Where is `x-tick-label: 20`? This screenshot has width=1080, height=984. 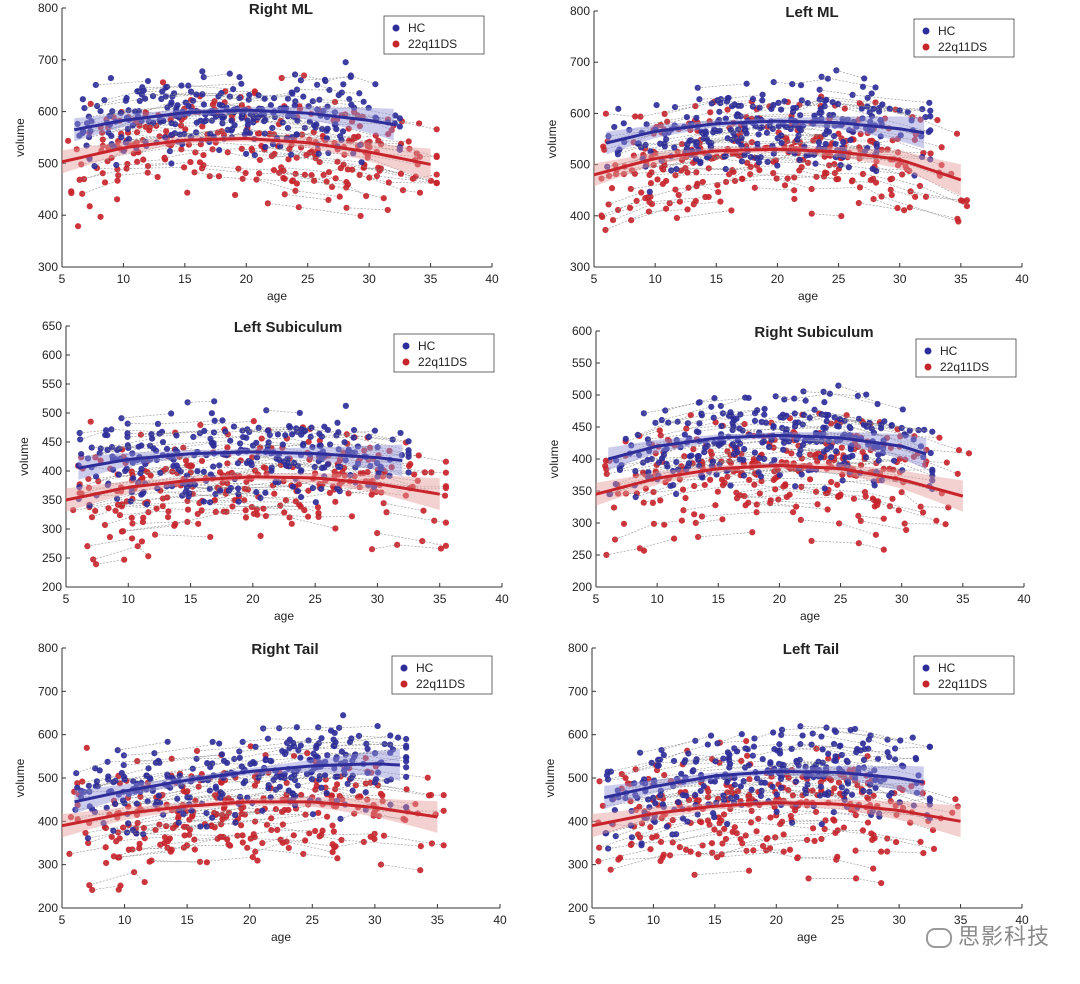 x-tick-label: 20 is located at coordinates (780, 599).